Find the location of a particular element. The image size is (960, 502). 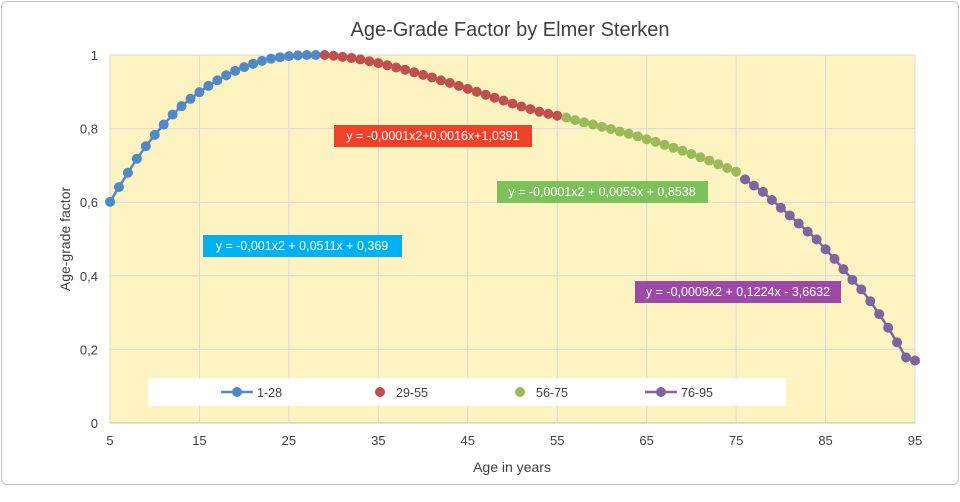

legend: 1-28 29-55 56-75 76-95 is located at coordinates (467, 392).